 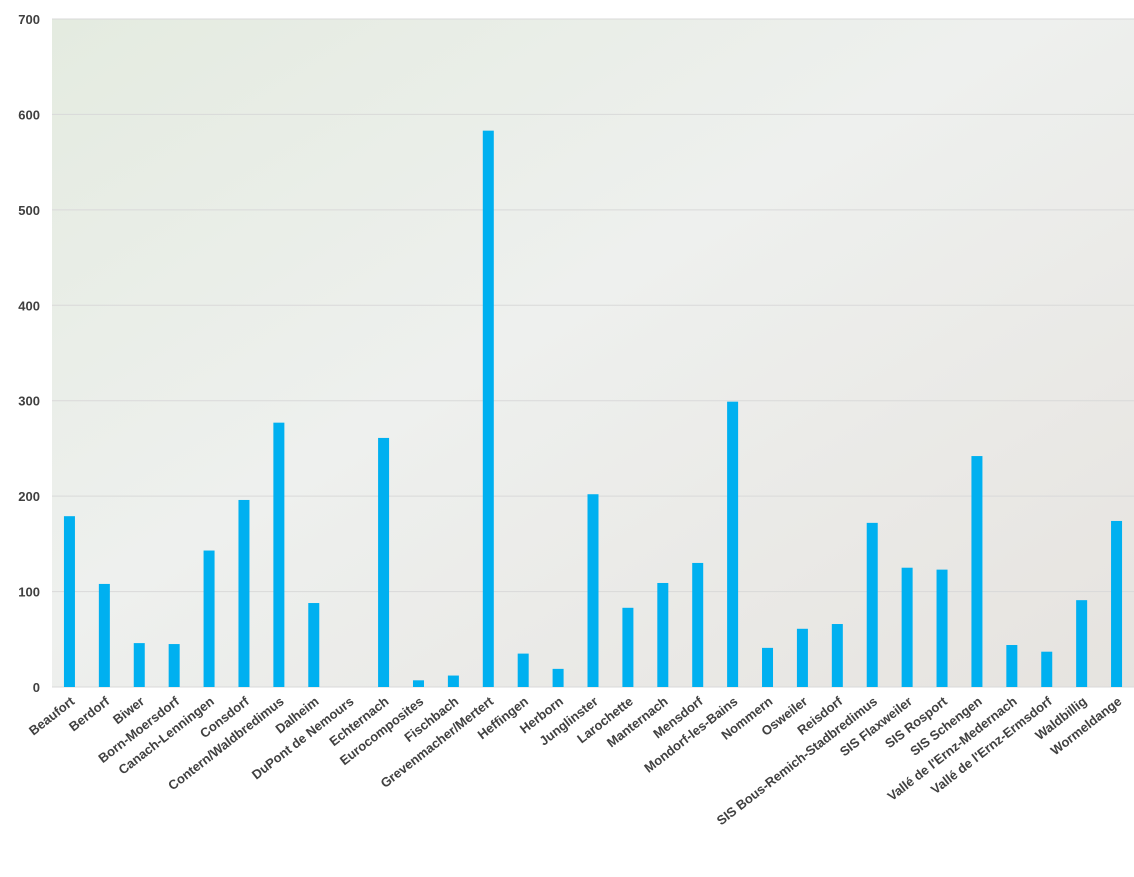 What do you see at coordinates (29, 305) in the screenshot?
I see `y-tick-label: 400` at bounding box center [29, 305].